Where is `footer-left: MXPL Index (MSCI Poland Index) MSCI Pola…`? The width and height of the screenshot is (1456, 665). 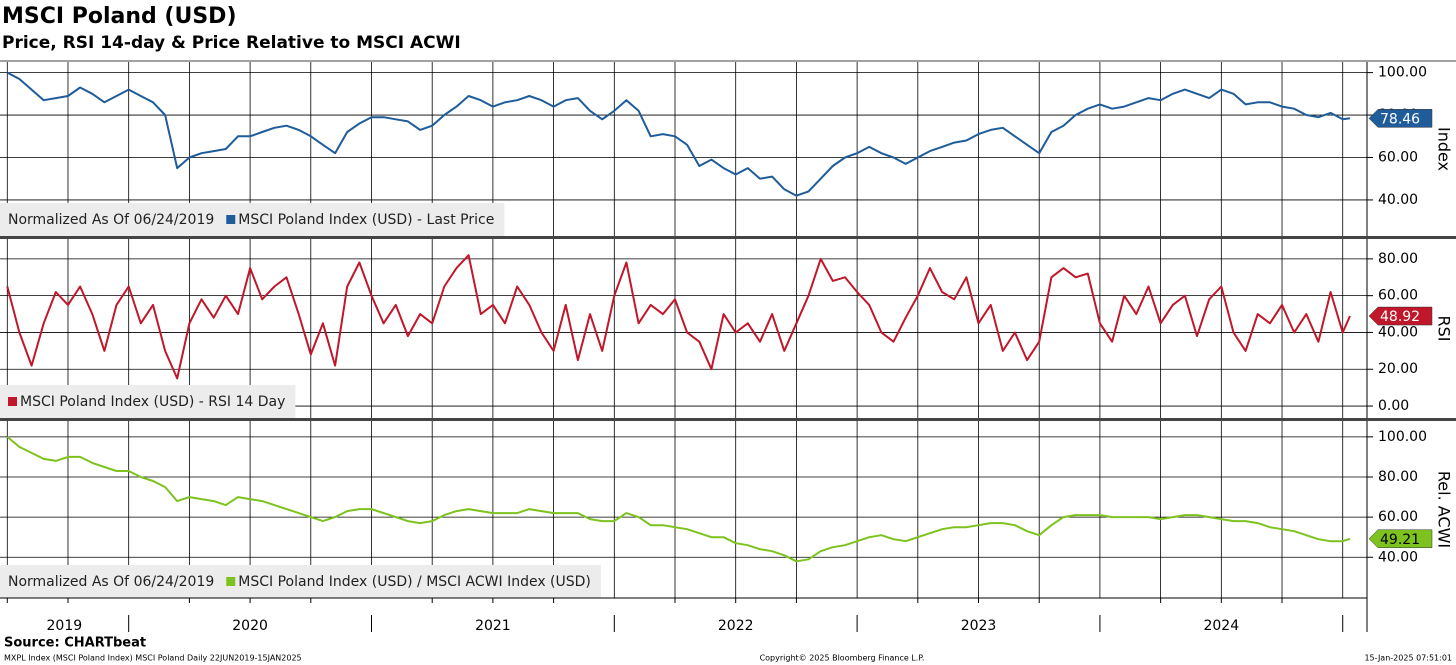 footer-left: MXPL Index (MSCI Poland Index) MSCI Pola… is located at coordinates (153, 658).